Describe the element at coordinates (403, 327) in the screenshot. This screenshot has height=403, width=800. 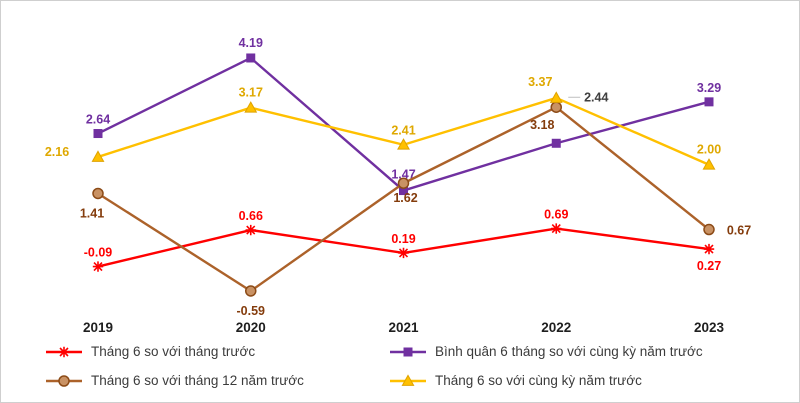
I see `x-axis-label: 2021` at that location.